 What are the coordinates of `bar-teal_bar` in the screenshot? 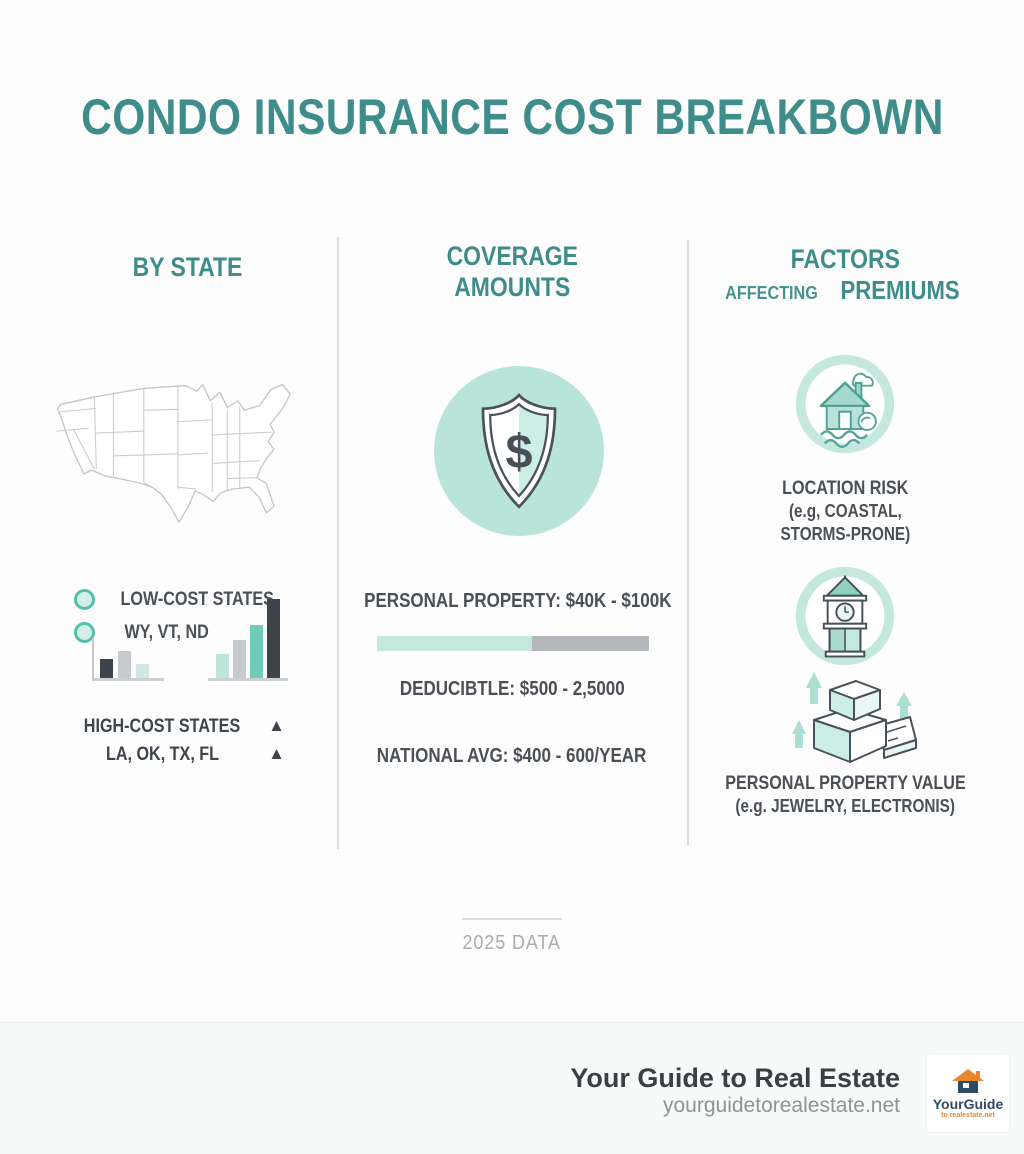 It's located at (256, 651).